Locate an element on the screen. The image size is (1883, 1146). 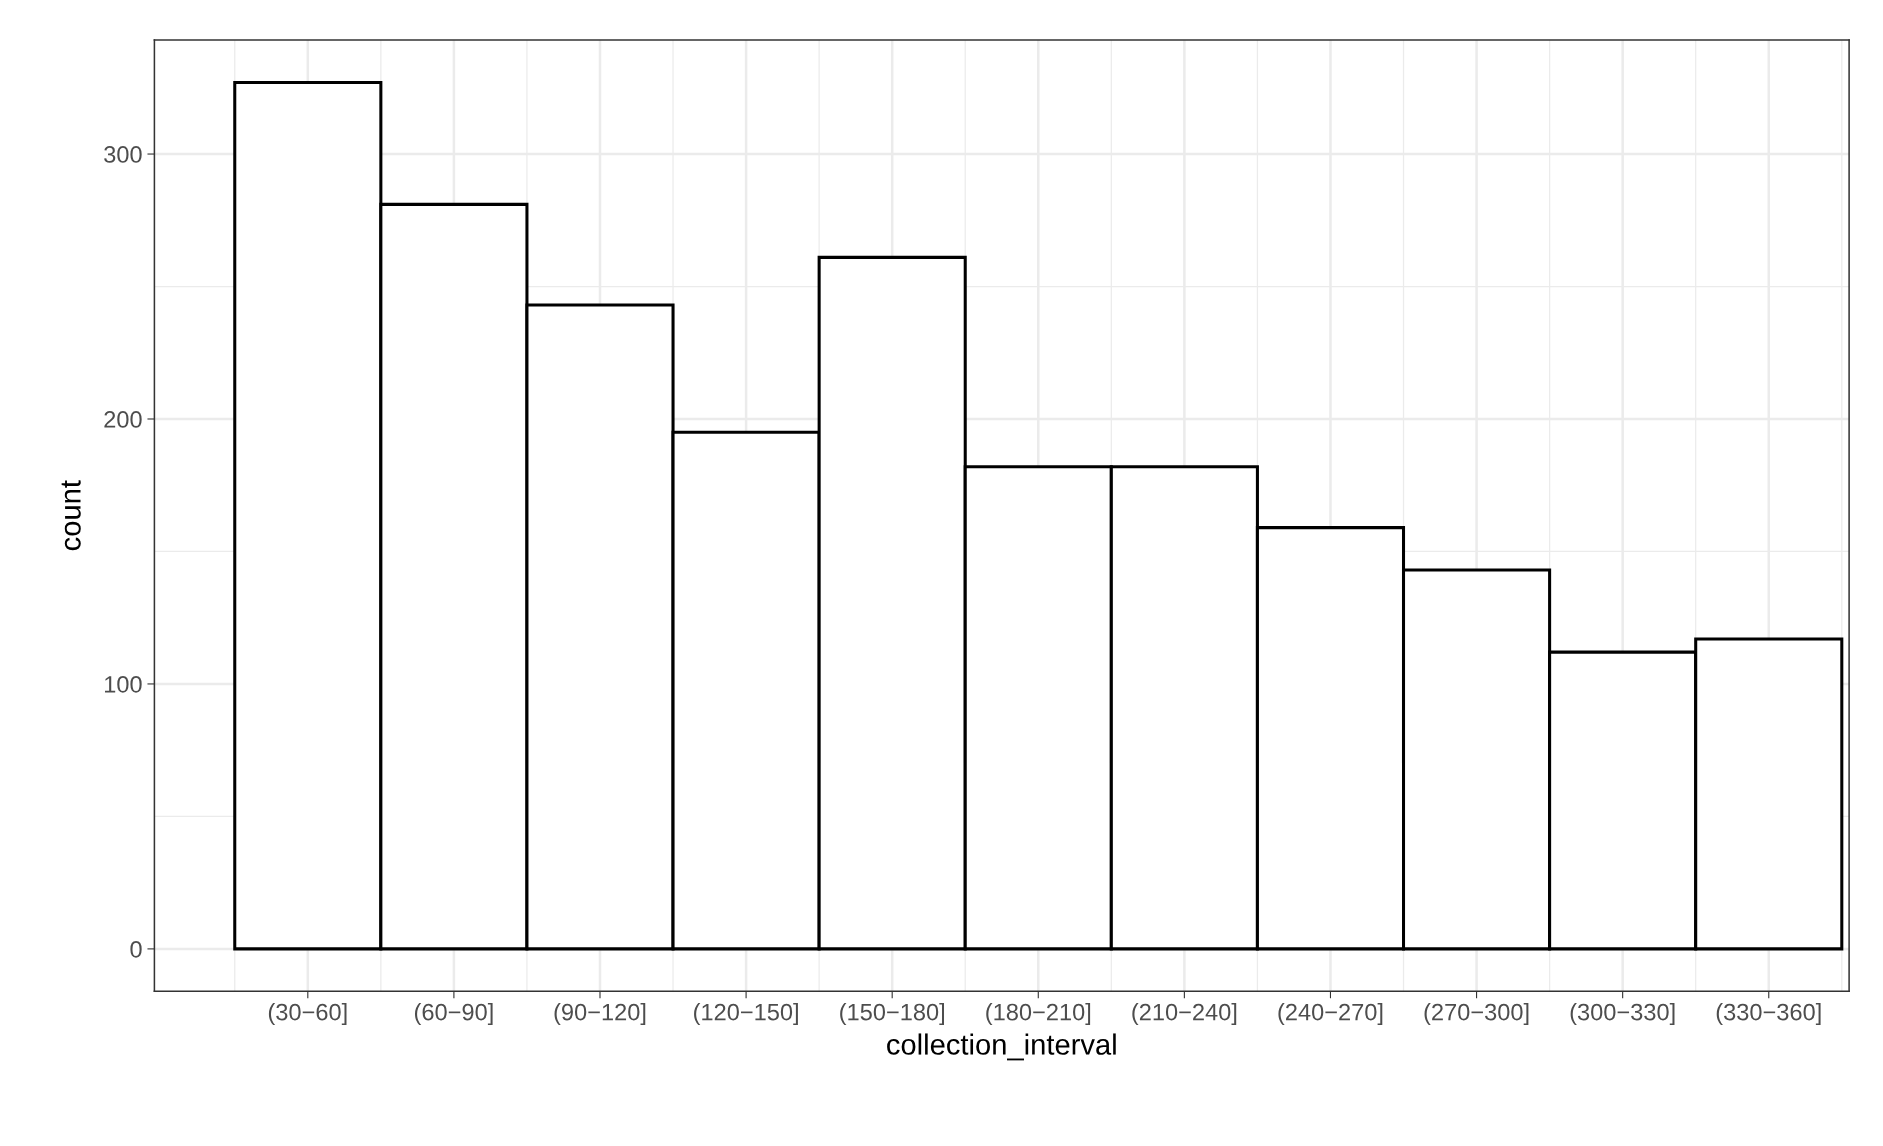
y-tick-label: 300 is located at coordinates (123, 154).